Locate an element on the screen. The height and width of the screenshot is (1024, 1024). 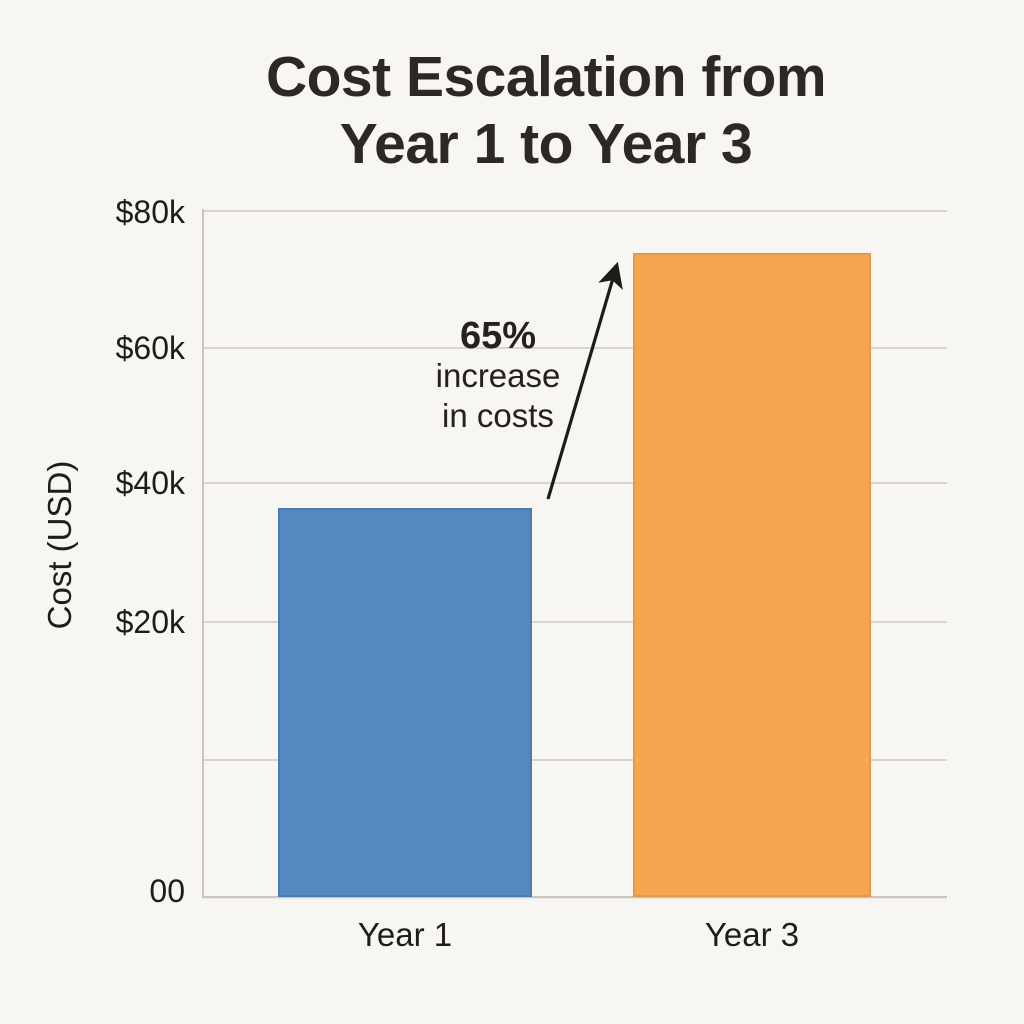
ytick-40k: $40k is located at coordinates (150, 483).